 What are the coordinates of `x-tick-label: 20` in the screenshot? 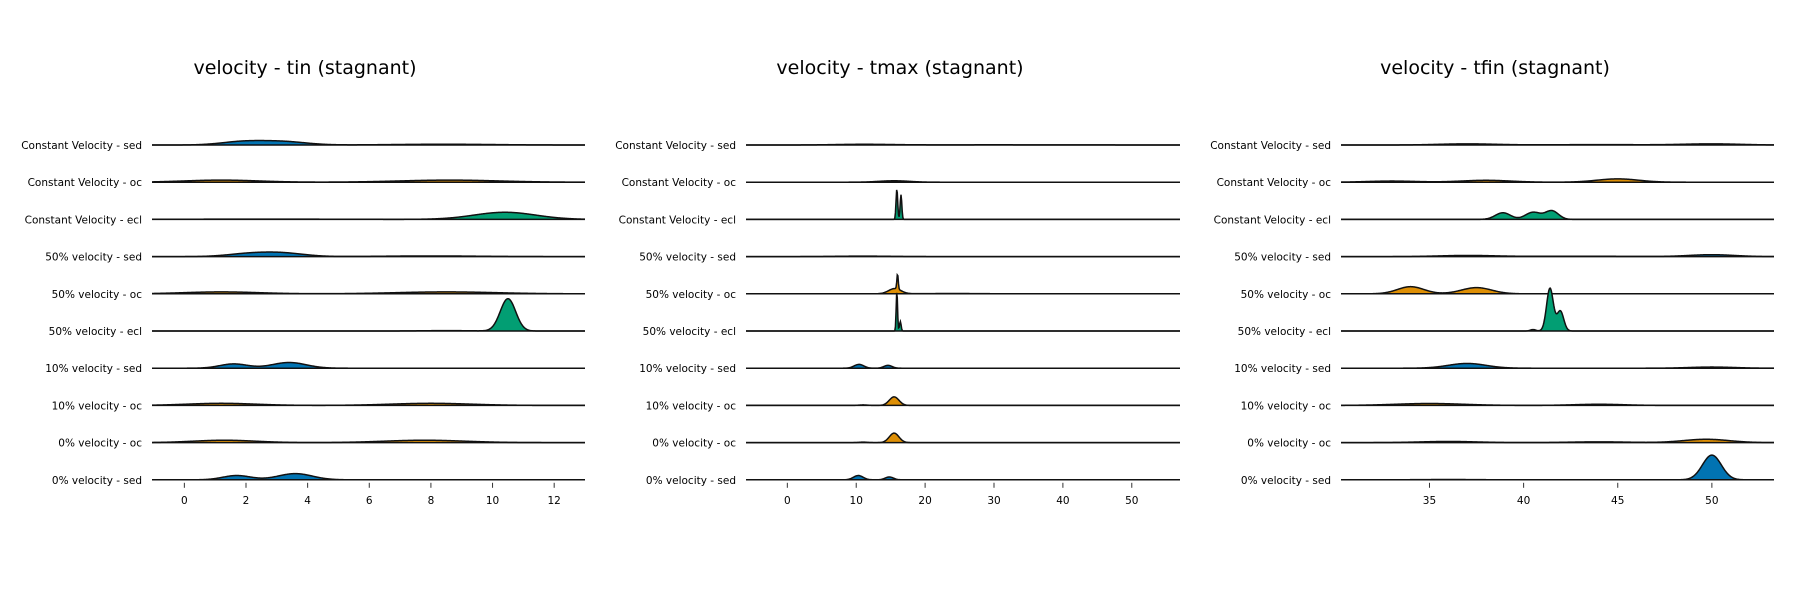 It's located at (924, 501).